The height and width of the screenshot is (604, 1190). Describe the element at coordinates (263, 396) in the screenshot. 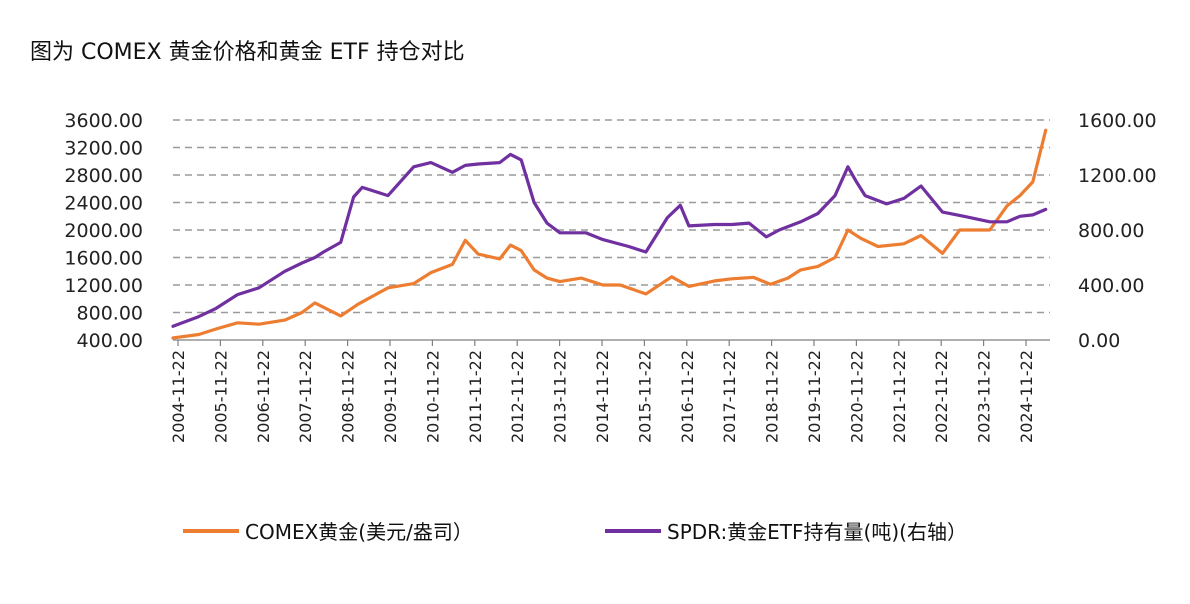

I see `x-tick-label: 2006-11-22` at that location.